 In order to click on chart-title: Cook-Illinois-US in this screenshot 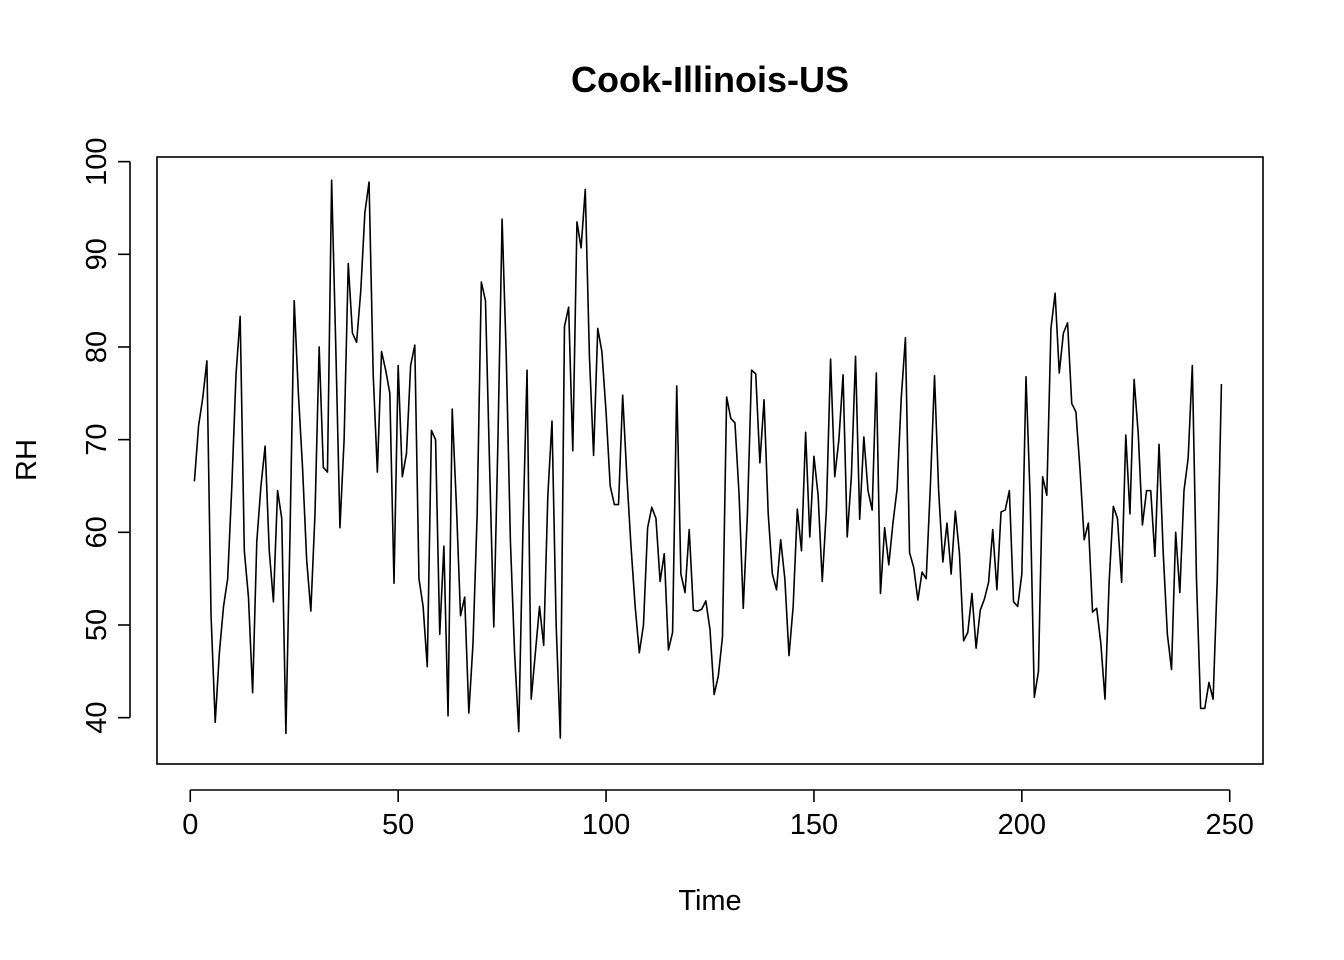, I will do `click(710, 79)`.